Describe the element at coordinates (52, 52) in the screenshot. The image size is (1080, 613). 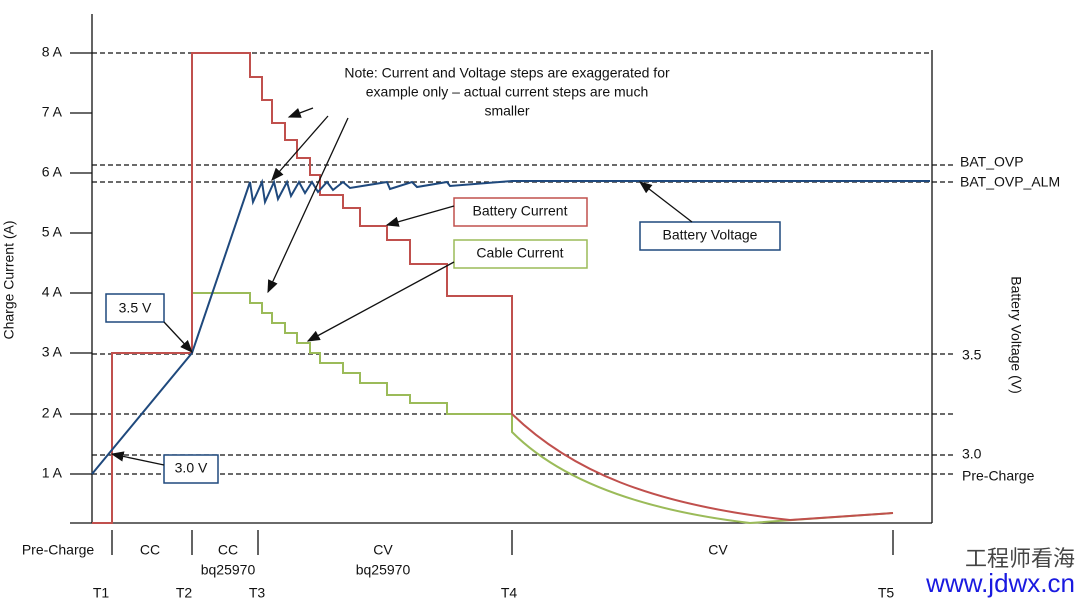
I see `tick-label: 8 A` at that location.